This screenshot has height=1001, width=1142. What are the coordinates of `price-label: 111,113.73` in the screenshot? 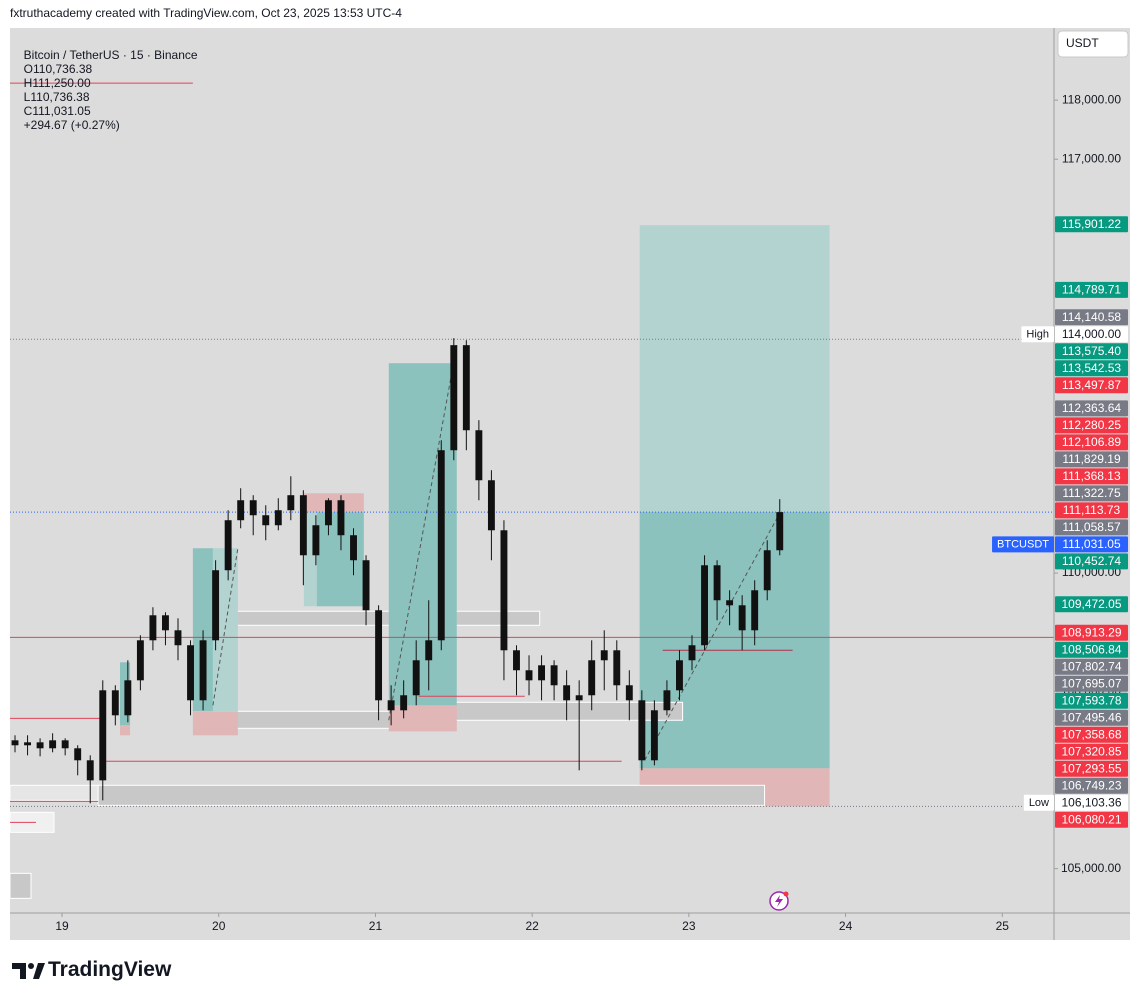 It's located at (1092, 510).